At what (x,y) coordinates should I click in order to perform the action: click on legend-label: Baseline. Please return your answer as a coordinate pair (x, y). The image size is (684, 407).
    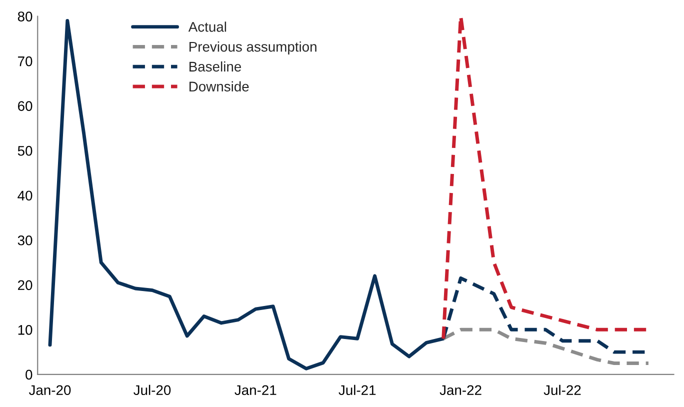
    Looking at the image, I should click on (216, 66).